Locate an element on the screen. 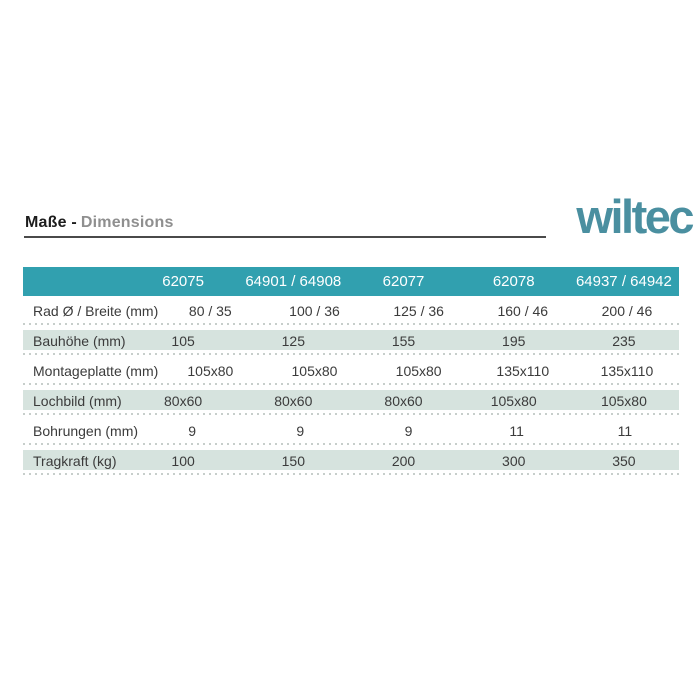 The width and height of the screenshot is (700, 700). row-label: Bauhöhe (mm) is located at coordinates (79, 341).